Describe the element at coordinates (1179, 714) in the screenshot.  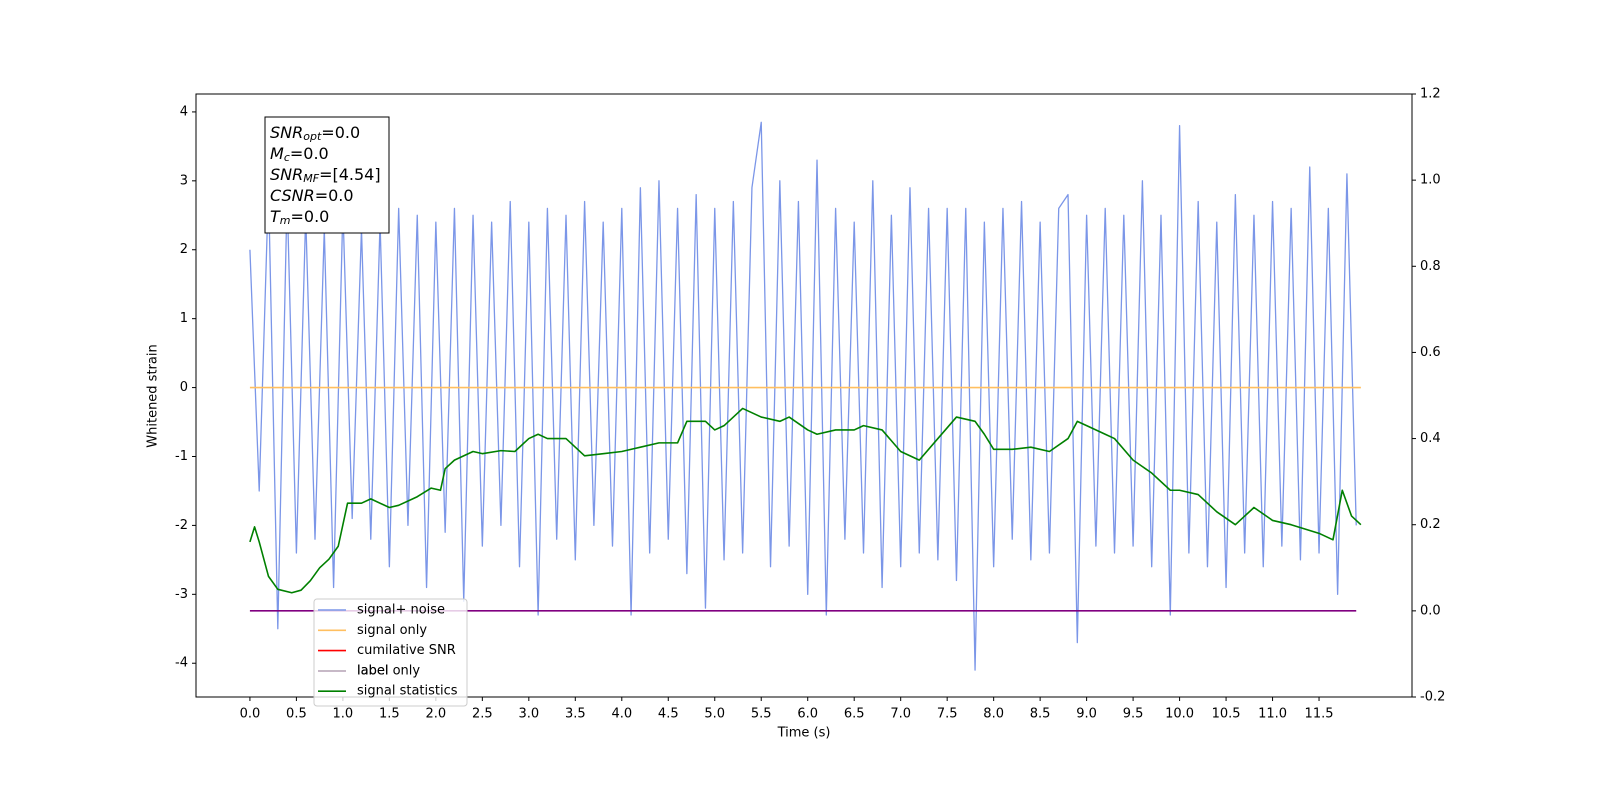
I see `x-tick-label: 10.0` at that location.